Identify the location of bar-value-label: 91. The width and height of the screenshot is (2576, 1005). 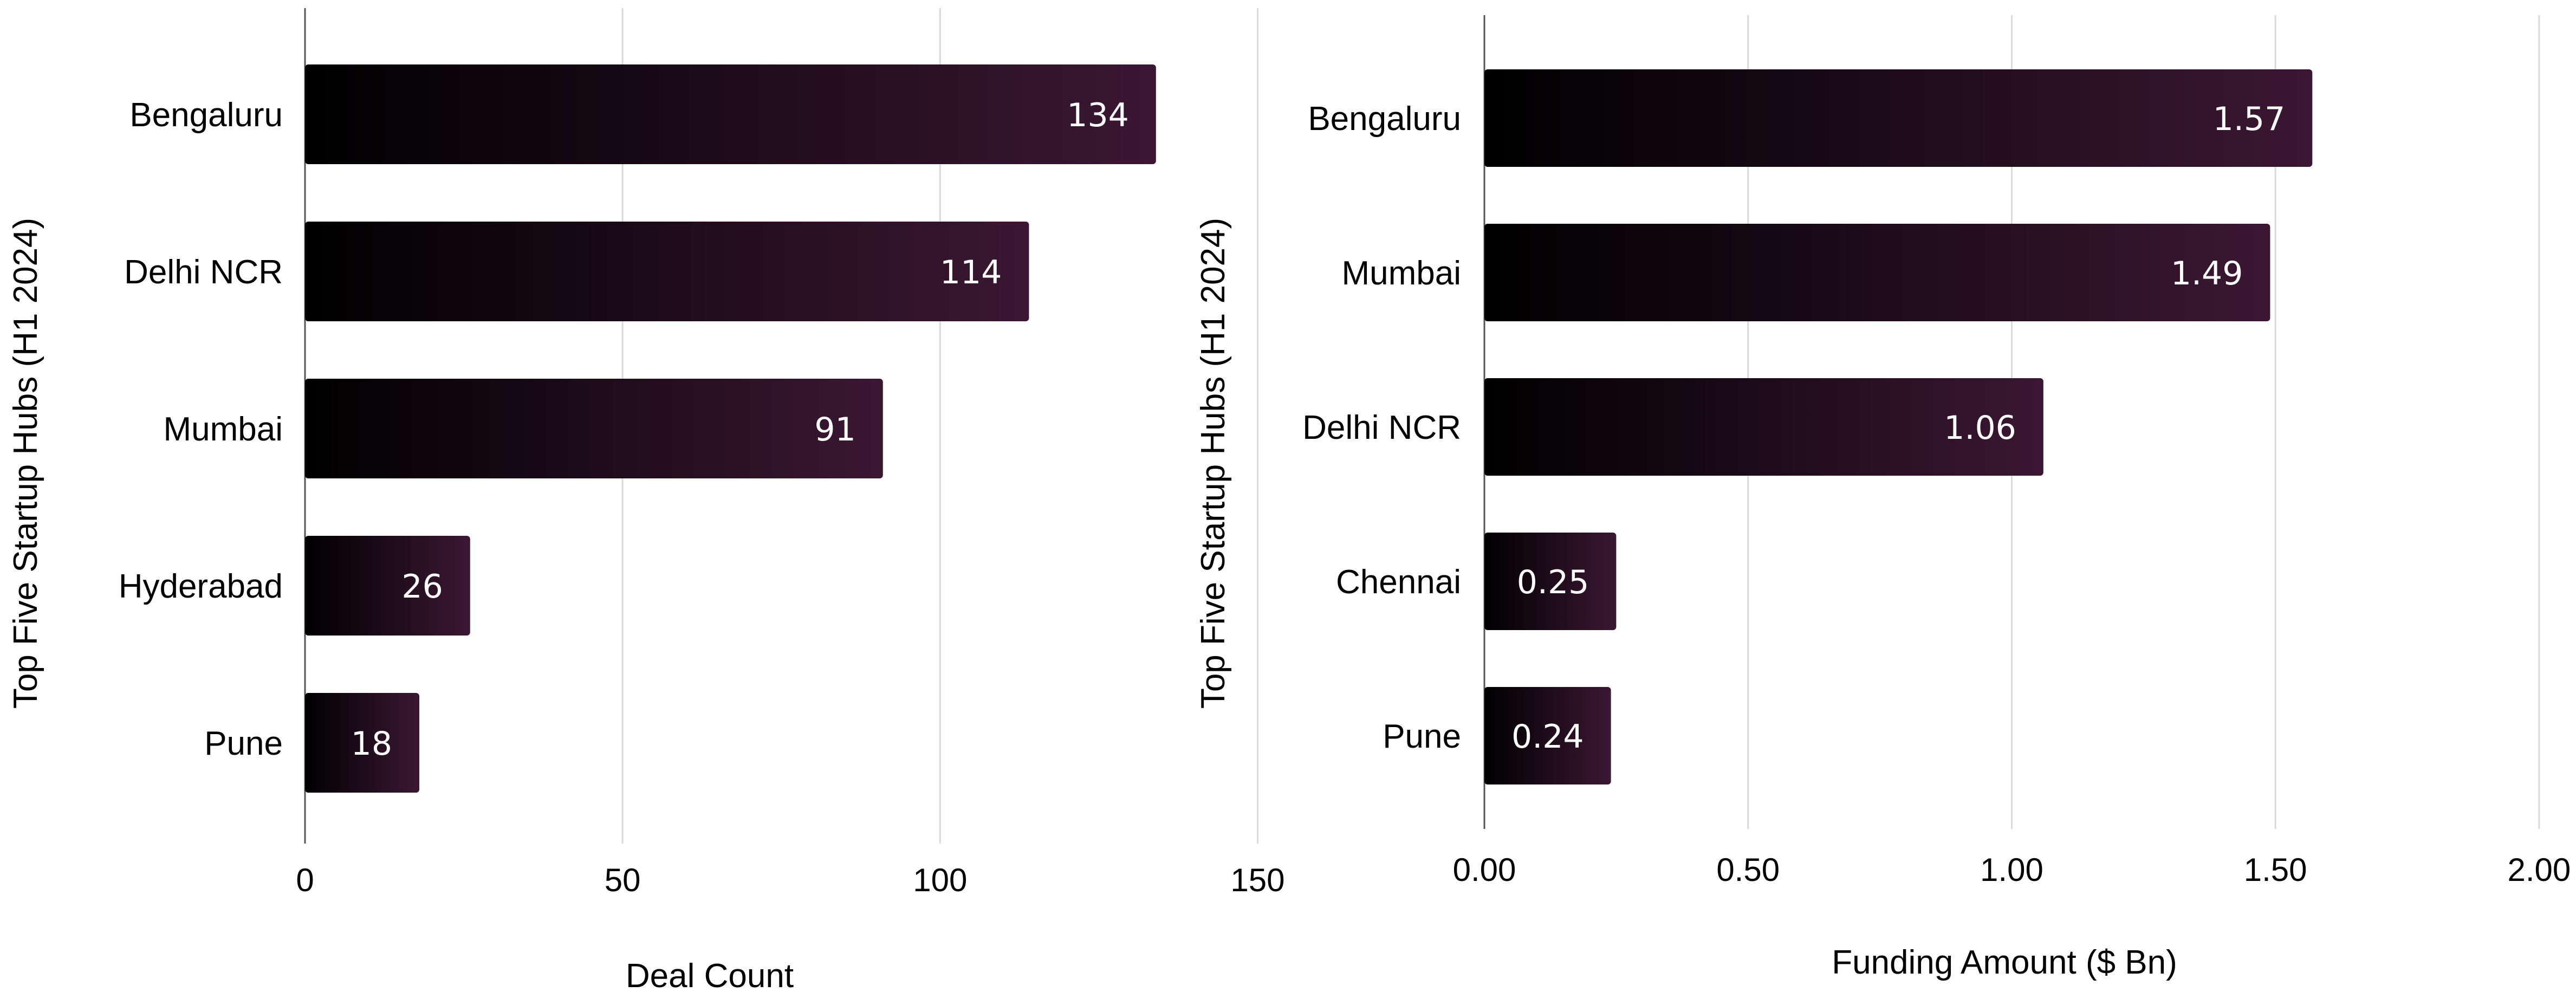
(834, 430).